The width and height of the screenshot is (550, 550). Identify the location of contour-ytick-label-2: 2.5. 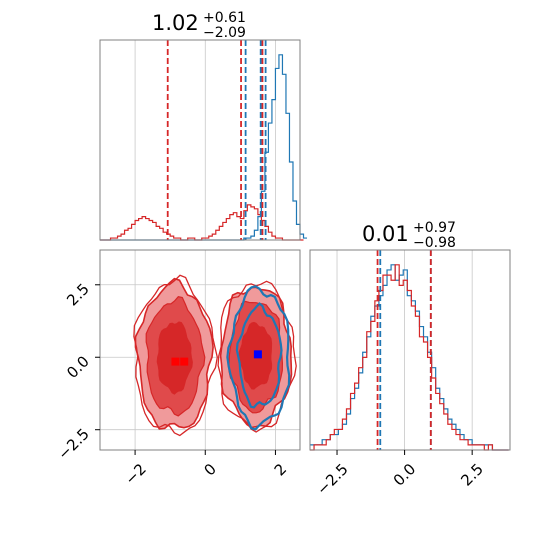
(78, 295).